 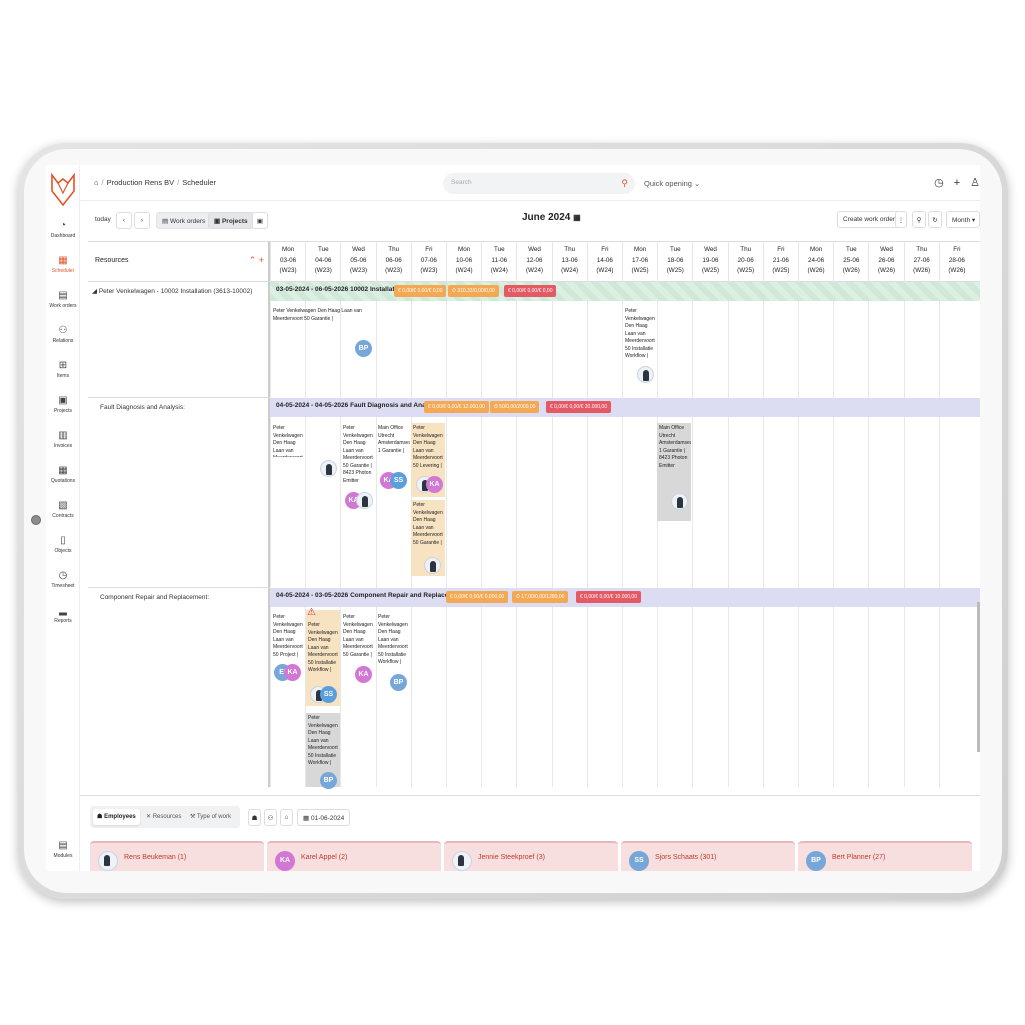 I want to click on view-label: Month, so click(x=961, y=220).